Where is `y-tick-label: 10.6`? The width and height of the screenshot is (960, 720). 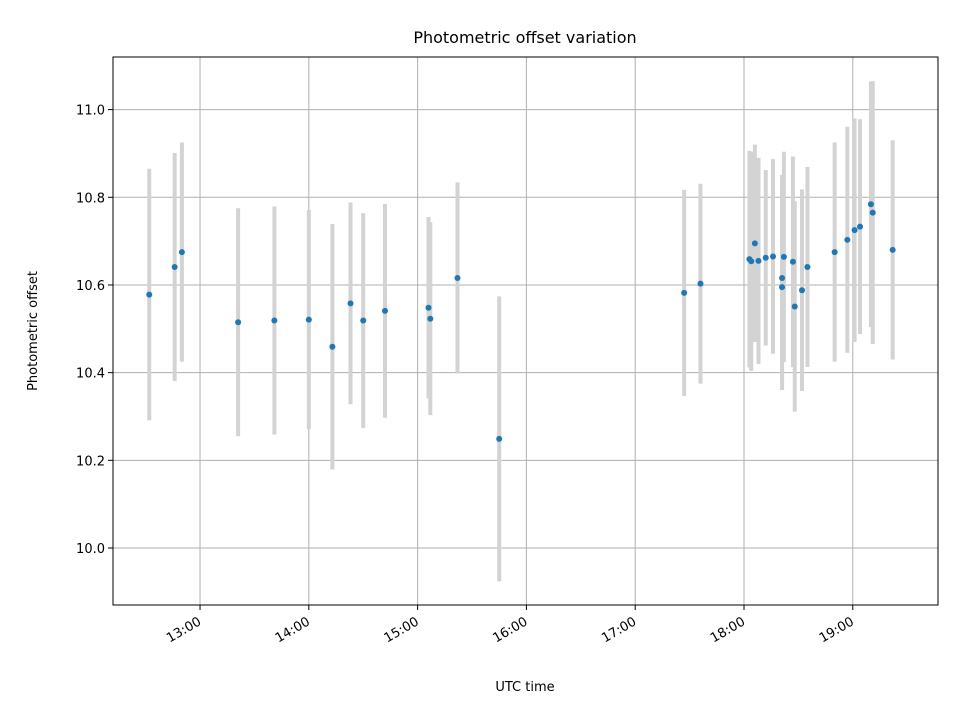 y-tick-label: 10.6 is located at coordinates (90, 286).